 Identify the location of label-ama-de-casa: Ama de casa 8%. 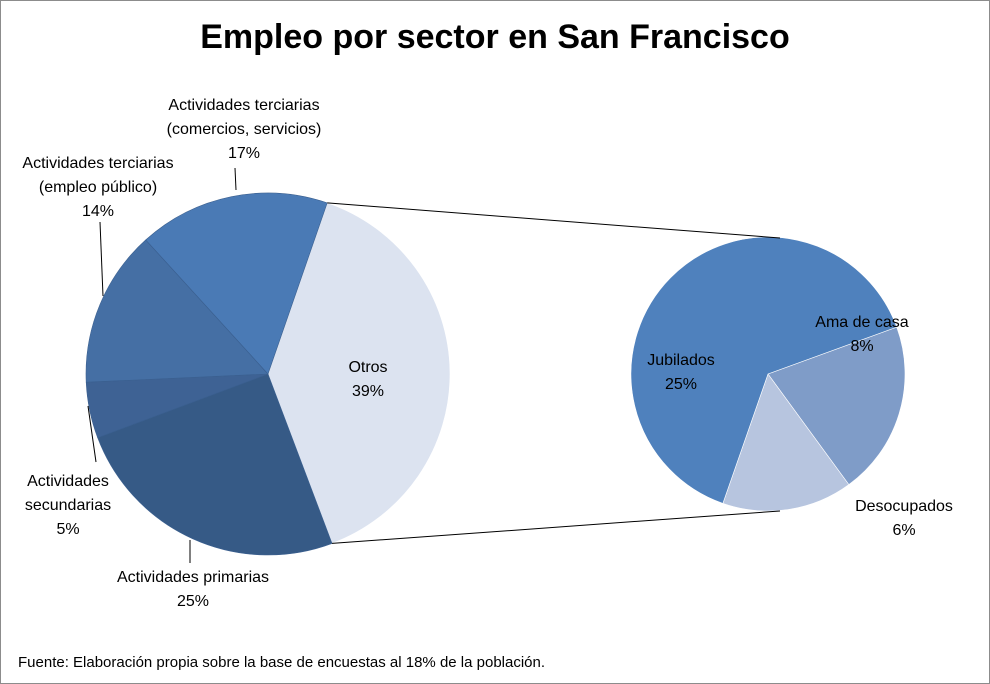
(861, 334).